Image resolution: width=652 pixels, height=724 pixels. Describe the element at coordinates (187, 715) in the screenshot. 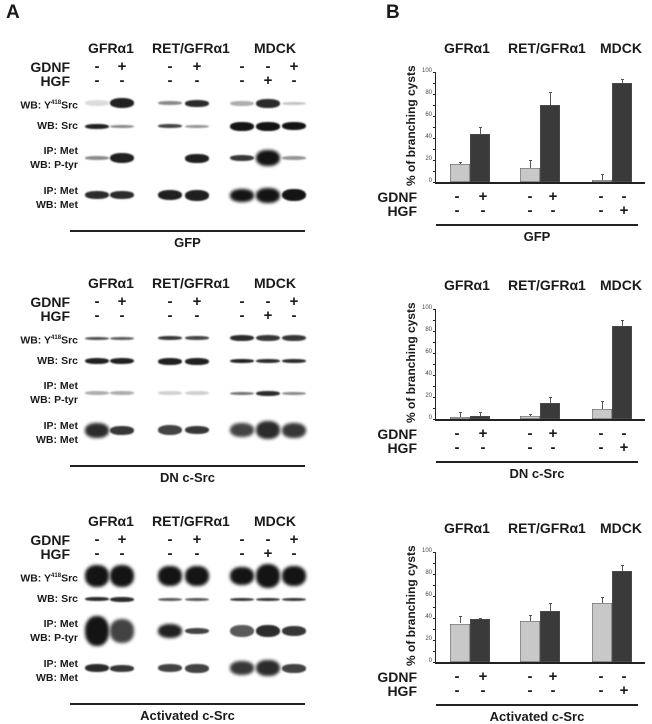

I see `condition-label-act: Activated c-Src` at that location.